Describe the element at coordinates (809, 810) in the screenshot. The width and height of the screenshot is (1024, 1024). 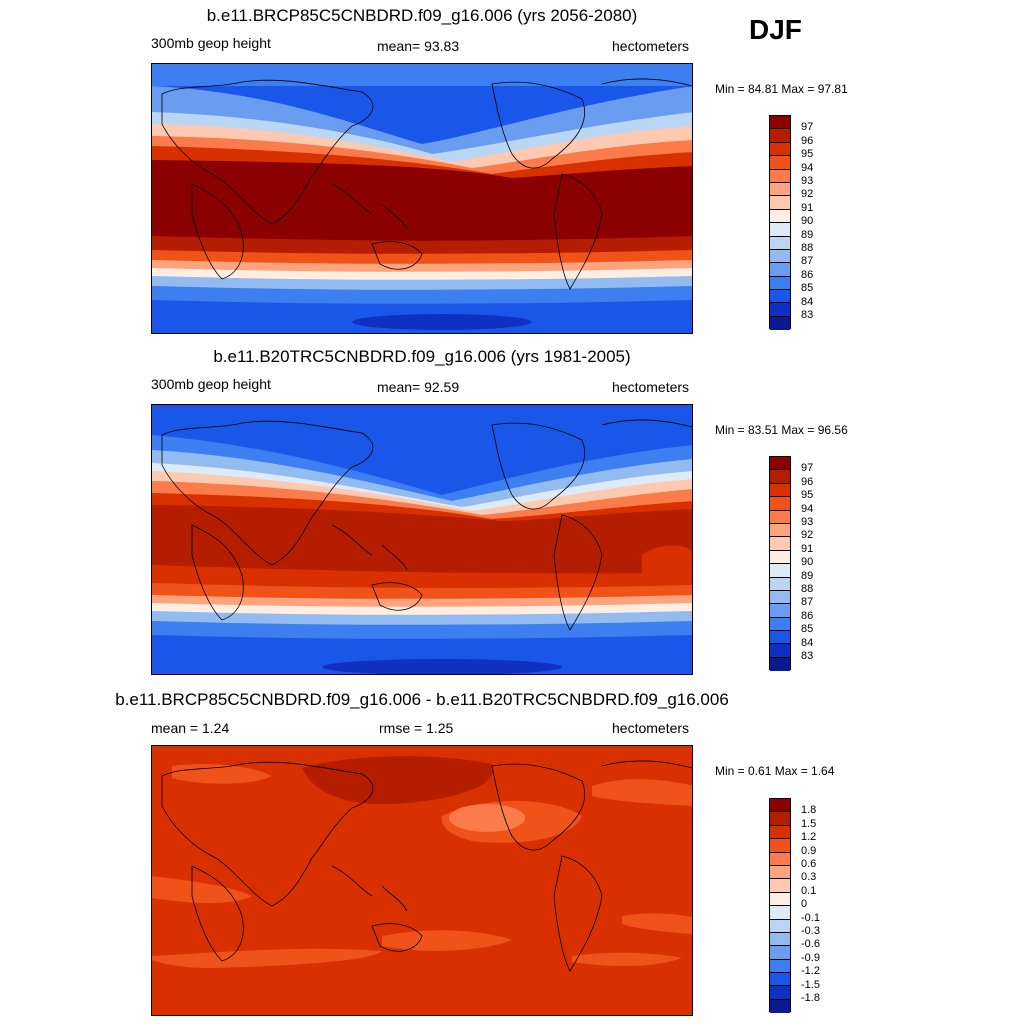
I see `colorbar-tick-label: 1.8` at that location.